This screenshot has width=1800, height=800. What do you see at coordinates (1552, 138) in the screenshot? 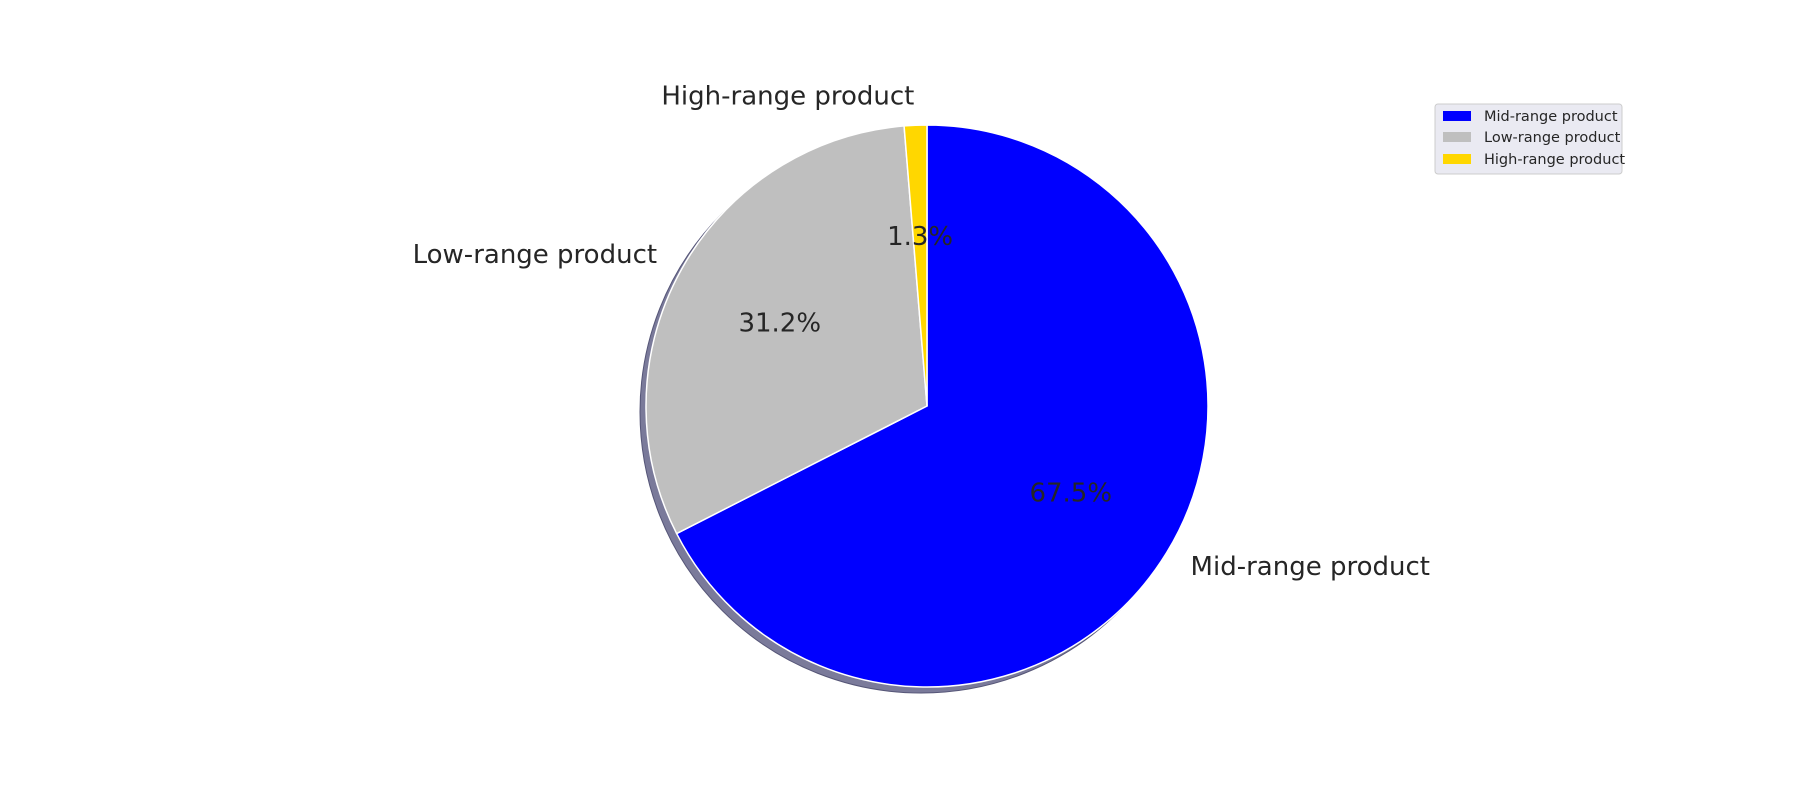
I see `legend-label-low-range: Low-range product` at bounding box center [1552, 138].